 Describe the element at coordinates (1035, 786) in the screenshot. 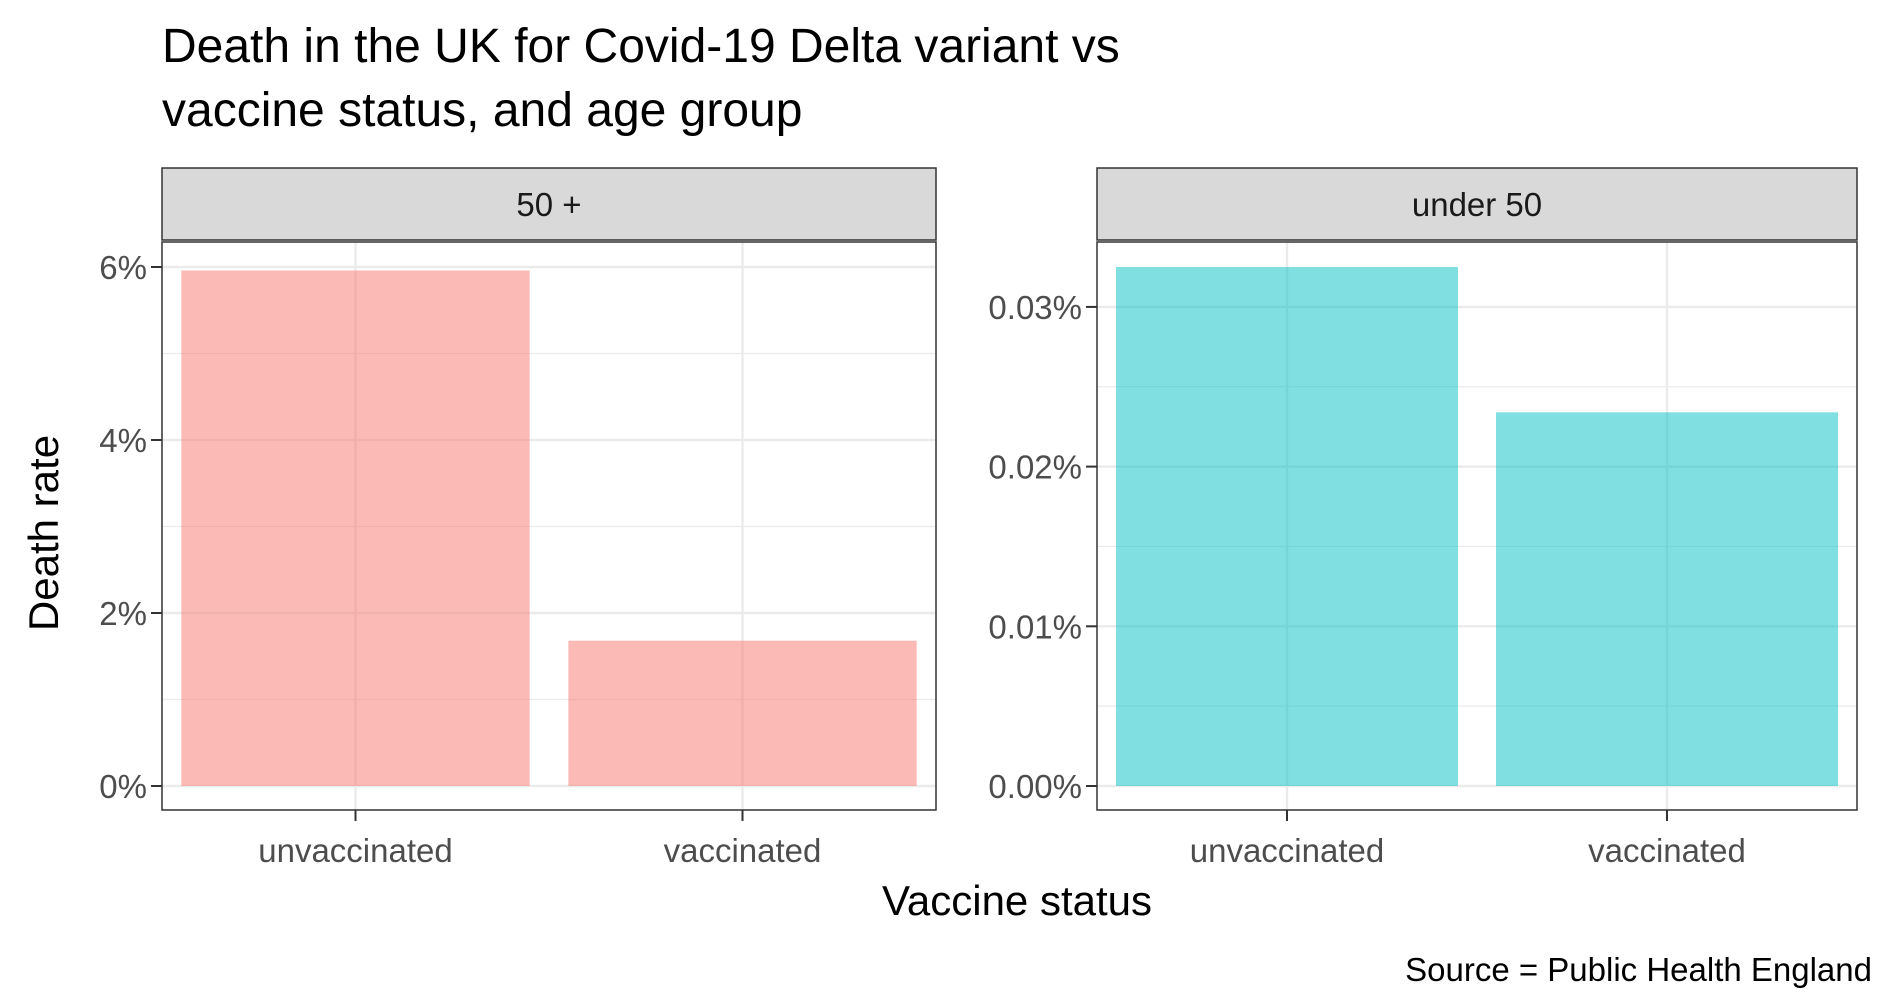

I see `y-tick-label: 0.00%` at that location.